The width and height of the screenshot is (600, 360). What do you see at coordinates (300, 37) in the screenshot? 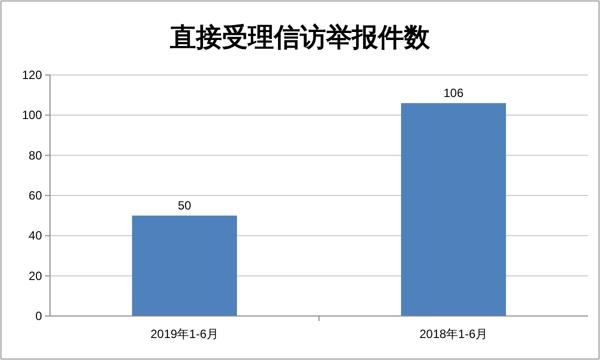
I see `chart-title: 直接受理信访举报件数` at bounding box center [300, 37].